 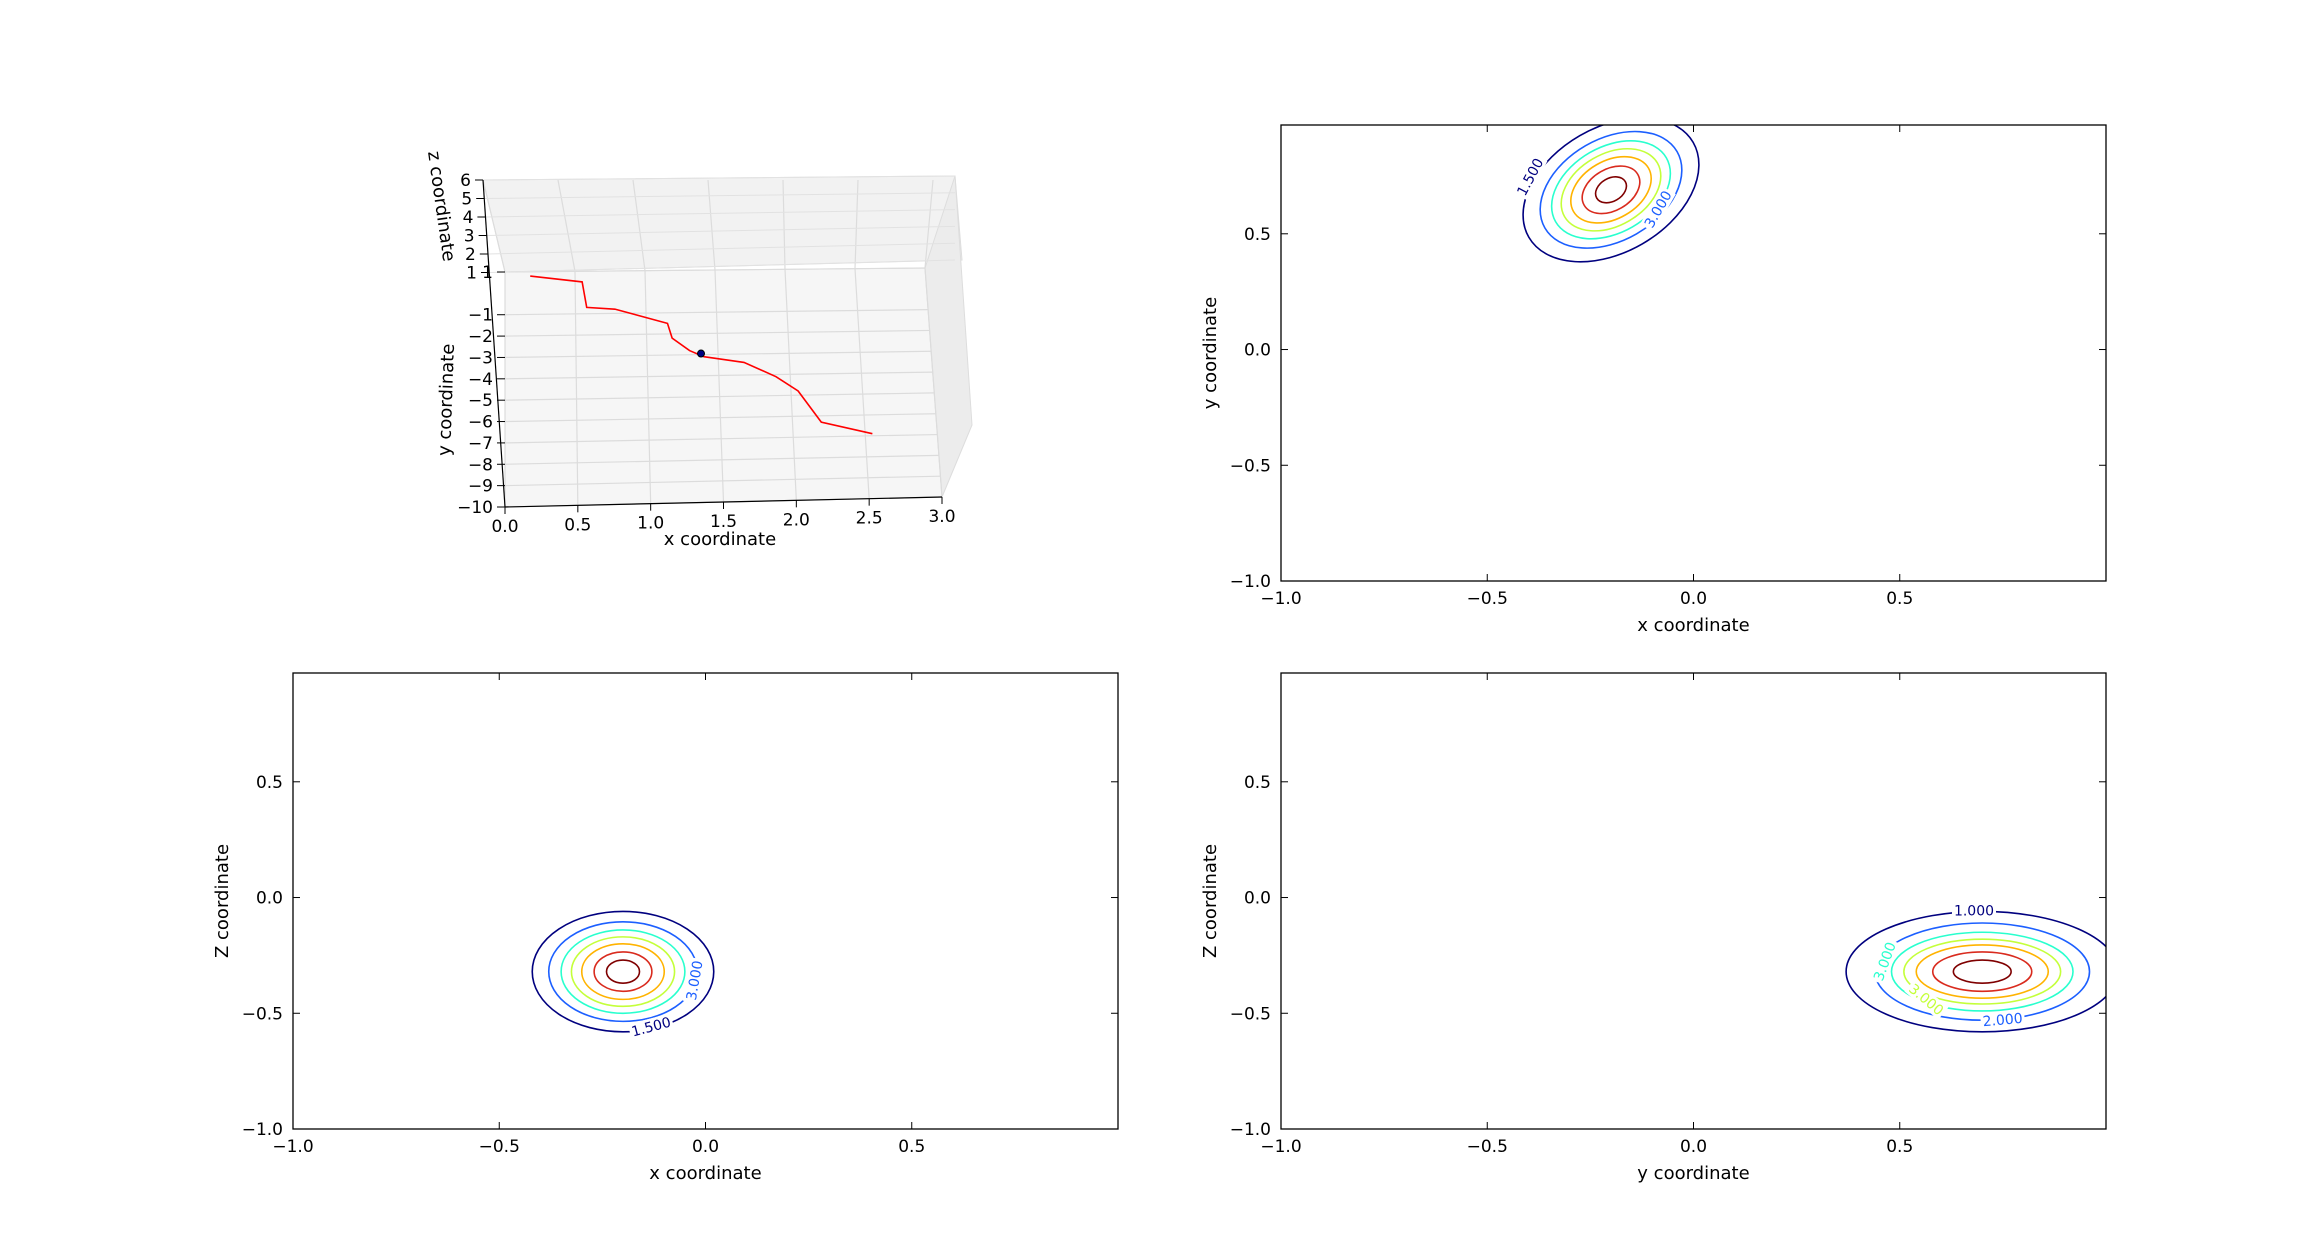 What do you see at coordinates (577, 525) in the screenshot?
I see `x-tick-label-3d: 0.5` at bounding box center [577, 525].